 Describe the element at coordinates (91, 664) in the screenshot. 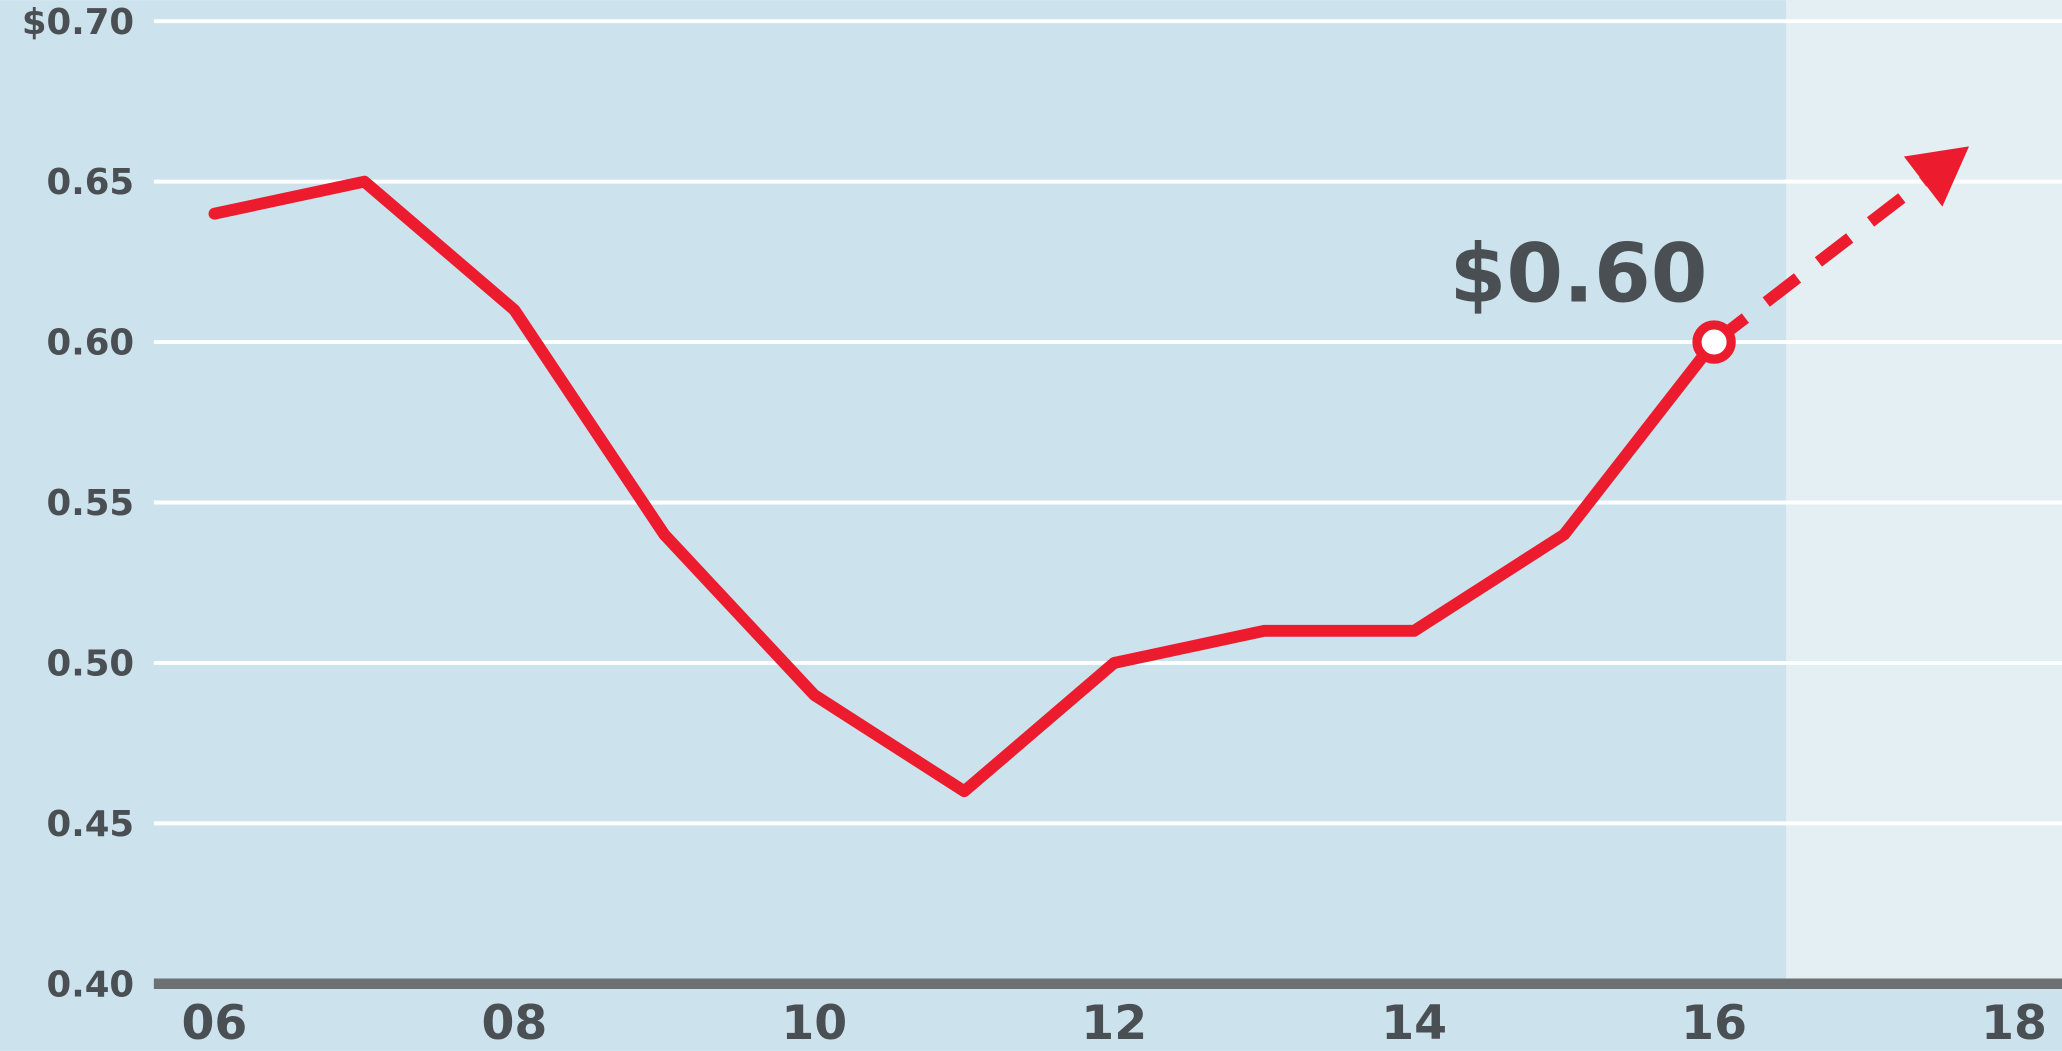

I see `y-tick-label: 0.50` at that location.